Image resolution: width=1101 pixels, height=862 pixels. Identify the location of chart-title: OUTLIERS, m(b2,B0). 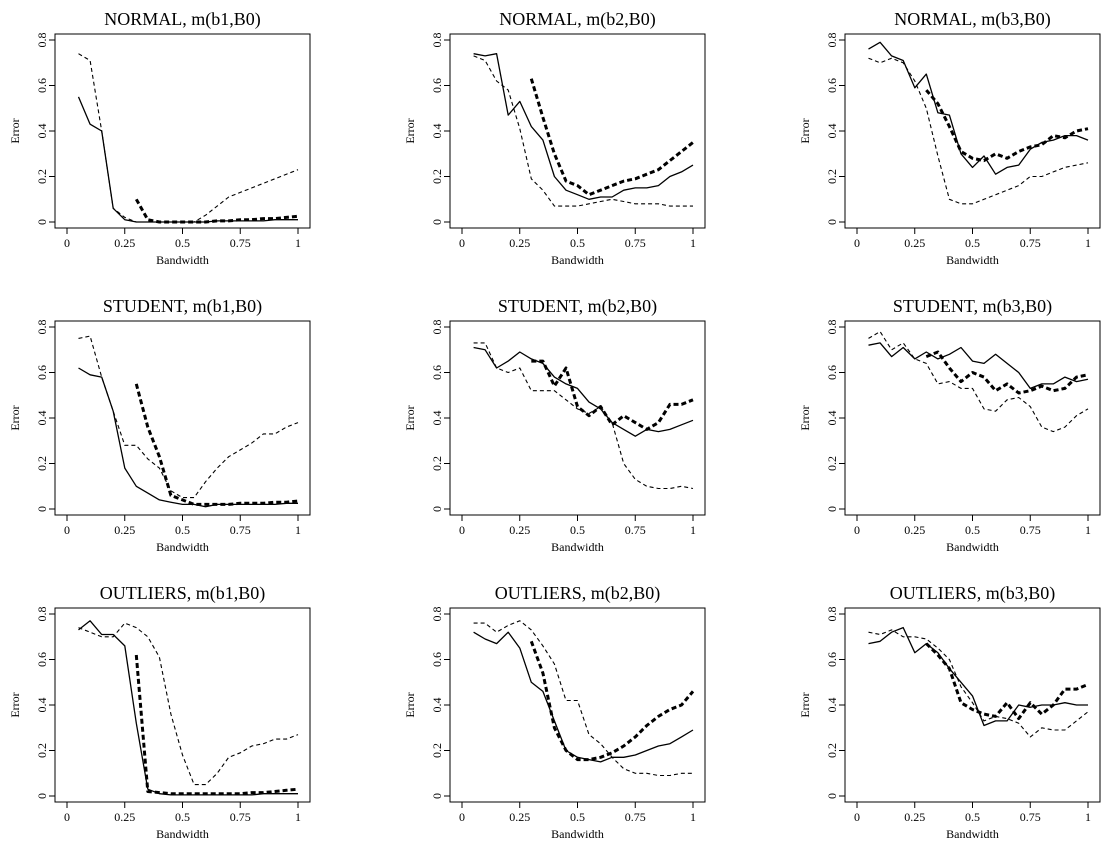
(578, 593).